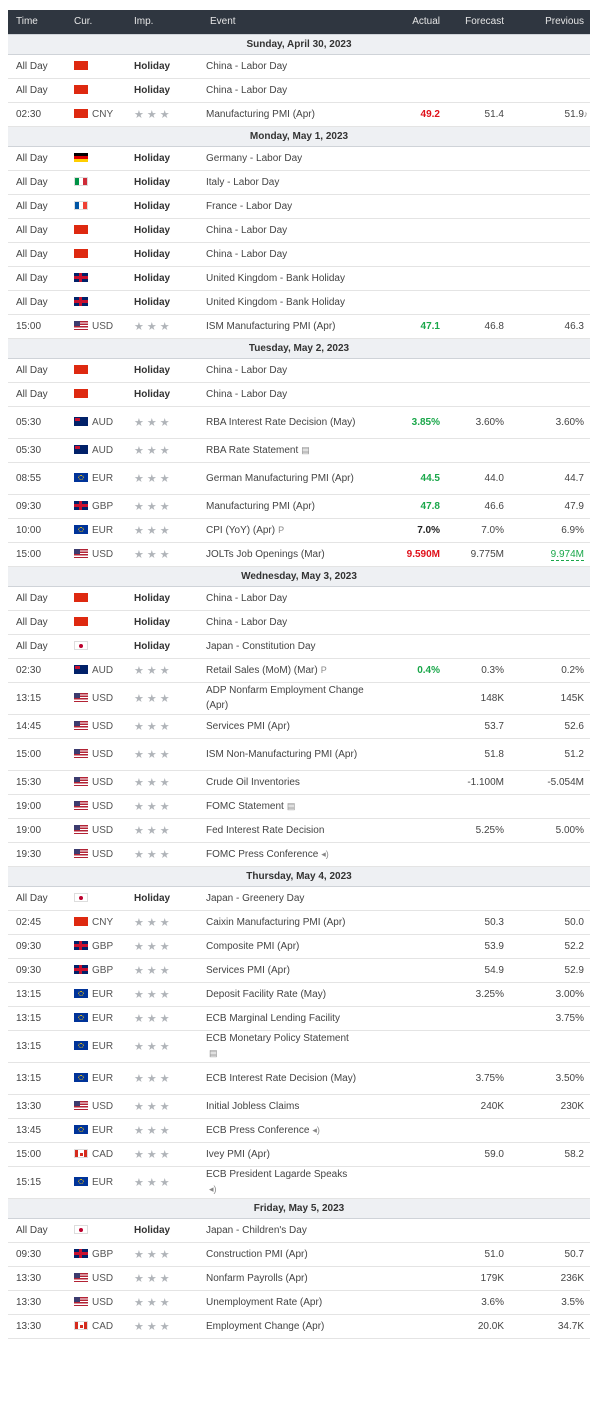  Describe the element at coordinates (261, 646) in the screenshot. I see `event-name: Japan - Constitution Day` at that location.